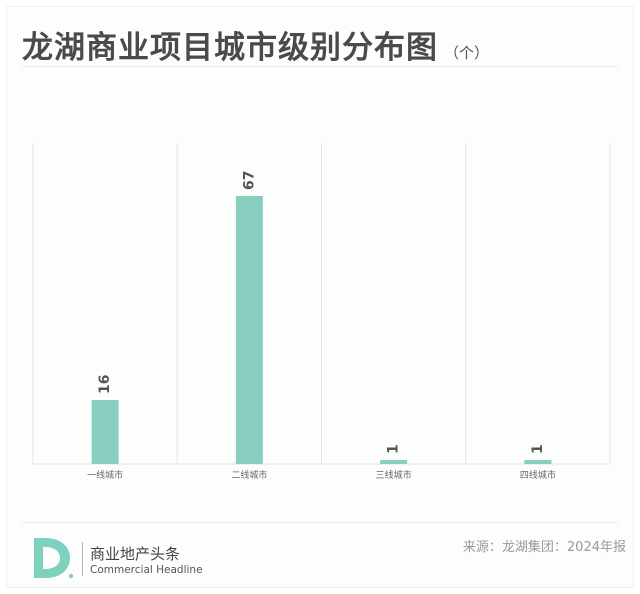  What do you see at coordinates (538, 449) in the screenshot?
I see `data-label-4: 1` at bounding box center [538, 449].